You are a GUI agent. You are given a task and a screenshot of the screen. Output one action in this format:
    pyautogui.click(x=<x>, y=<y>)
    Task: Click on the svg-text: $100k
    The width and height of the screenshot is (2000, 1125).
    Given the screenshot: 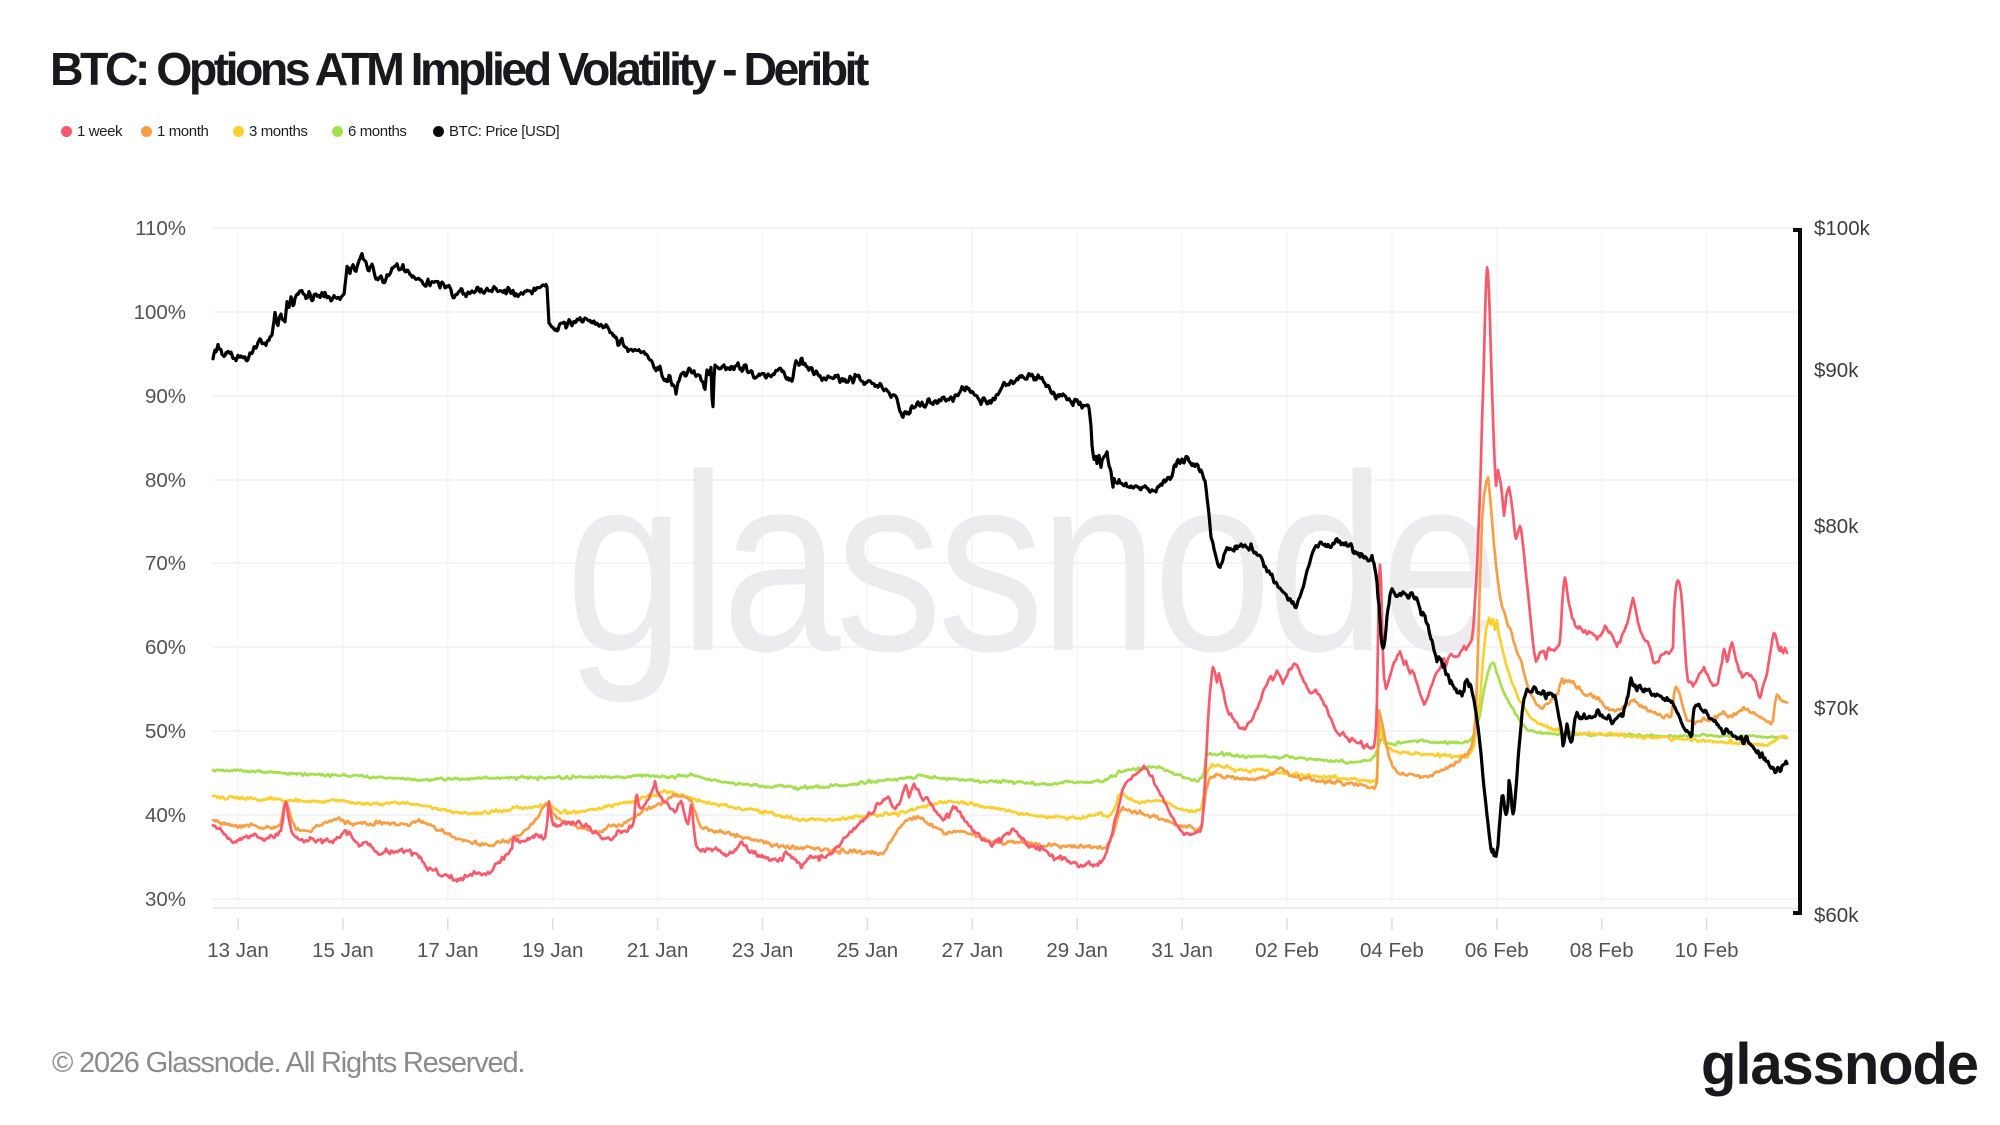 What is the action you would take?
    pyautogui.click(x=1842, y=228)
    